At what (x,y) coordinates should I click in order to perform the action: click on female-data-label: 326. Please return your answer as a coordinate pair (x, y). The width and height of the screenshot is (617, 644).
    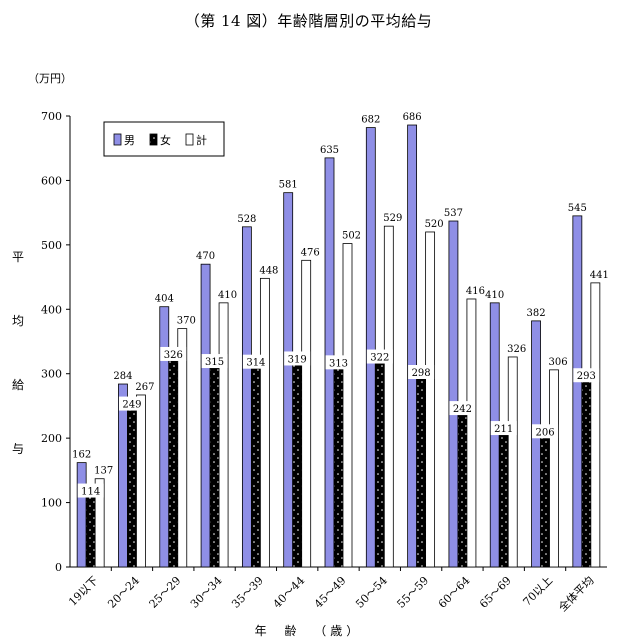
    Looking at the image, I should click on (173, 355).